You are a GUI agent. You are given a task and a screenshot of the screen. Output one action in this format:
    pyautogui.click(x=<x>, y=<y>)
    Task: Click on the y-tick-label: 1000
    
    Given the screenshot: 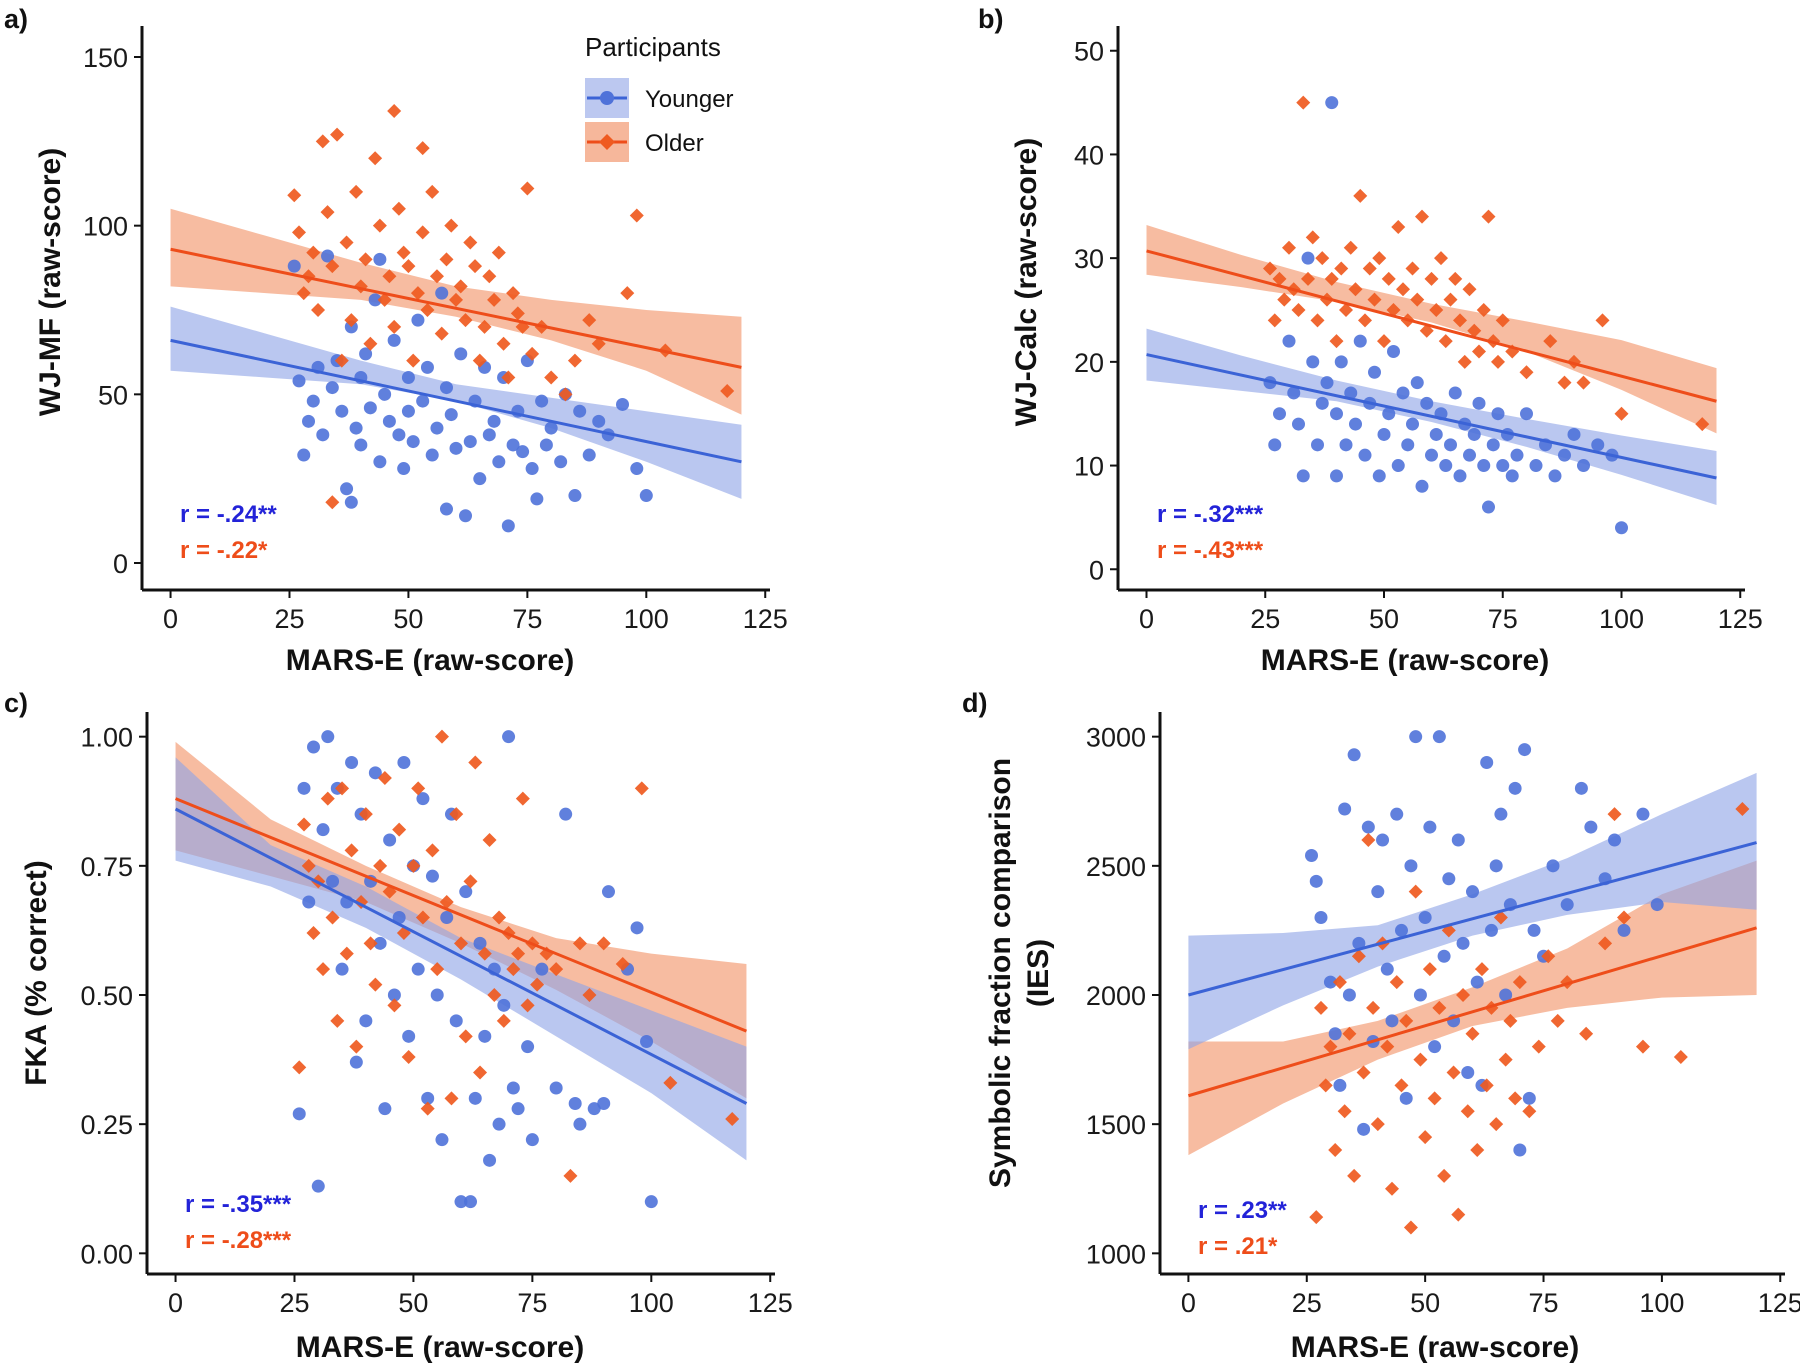 What is the action you would take?
    pyautogui.click(x=1116, y=1254)
    